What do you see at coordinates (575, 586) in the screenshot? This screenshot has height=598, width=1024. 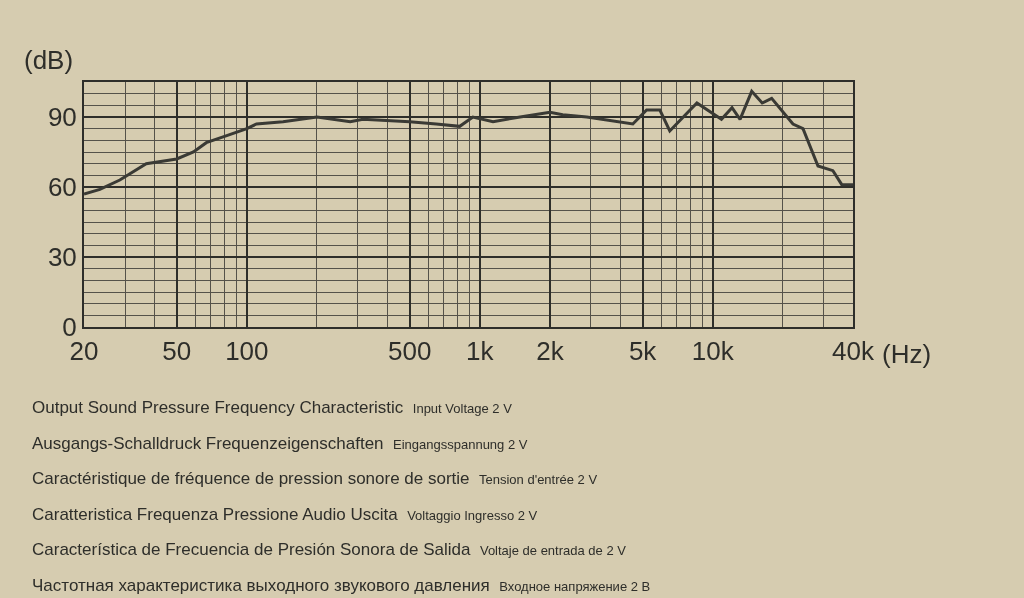 I see `text: Входное напряжение 2 В` at bounding box center [575, 586].